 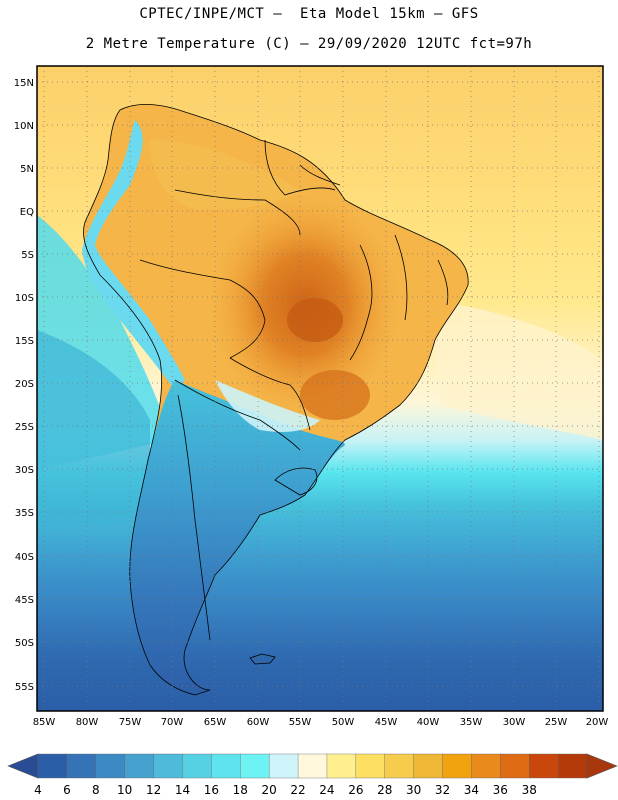 I want to click on colorbar-tick-label: 10, so click(x=124, y=790).